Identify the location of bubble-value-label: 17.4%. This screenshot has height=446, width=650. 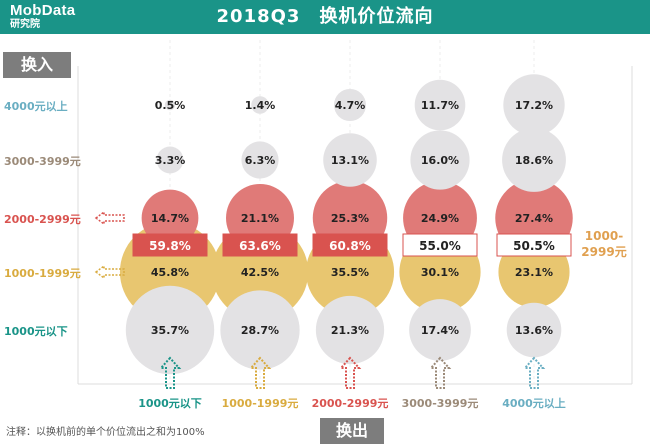
(440, 330).